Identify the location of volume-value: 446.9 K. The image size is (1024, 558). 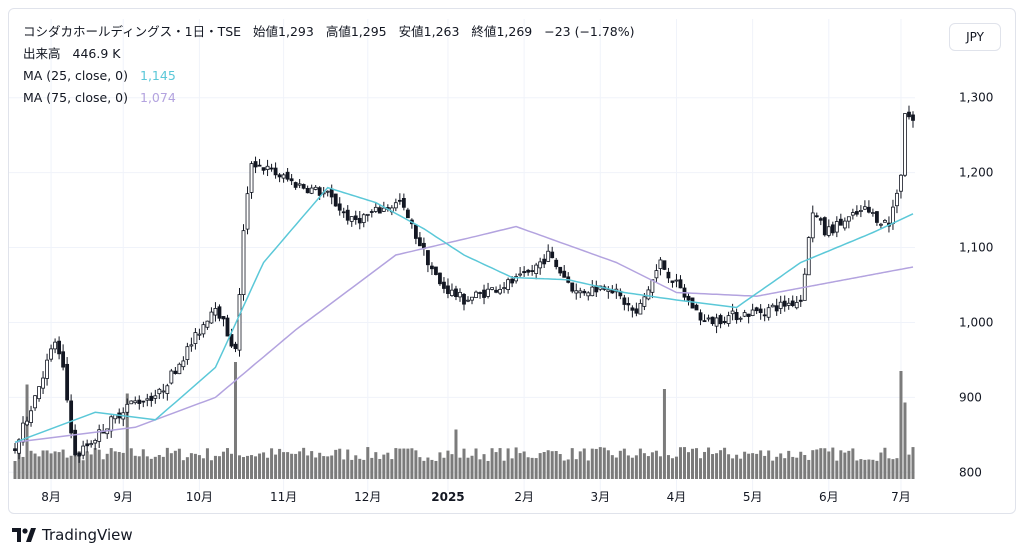
(96, 53).